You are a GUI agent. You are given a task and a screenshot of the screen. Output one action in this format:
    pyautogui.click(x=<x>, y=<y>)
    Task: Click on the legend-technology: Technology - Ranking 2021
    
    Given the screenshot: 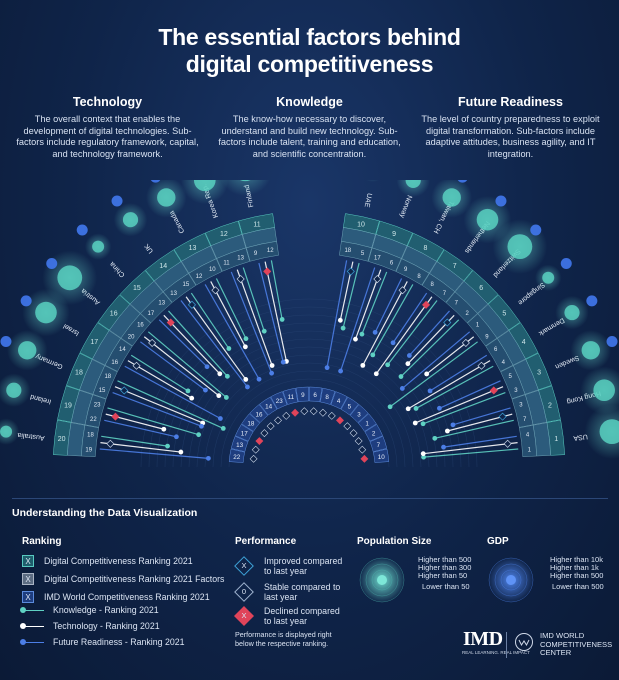 What is the action you would take?
    pyautogui.click(x=89, y=626)
    